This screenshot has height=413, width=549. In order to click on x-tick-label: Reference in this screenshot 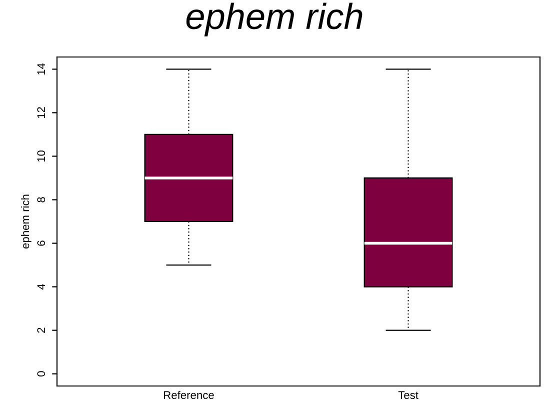, I will do `click(189, 395)`.